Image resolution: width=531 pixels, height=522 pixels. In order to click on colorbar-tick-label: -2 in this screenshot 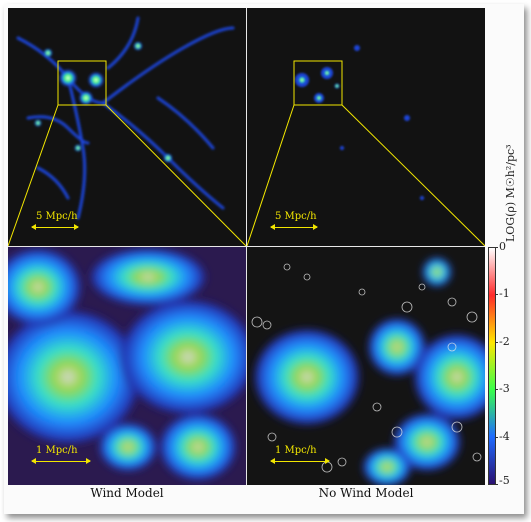, I will do `click(504, 341)`.